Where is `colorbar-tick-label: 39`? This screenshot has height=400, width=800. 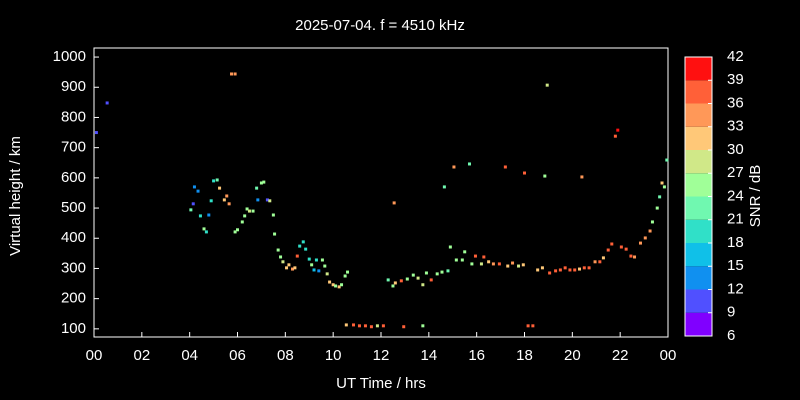 colorbar-tick-label: 39 is located at coordinates (735, 79).